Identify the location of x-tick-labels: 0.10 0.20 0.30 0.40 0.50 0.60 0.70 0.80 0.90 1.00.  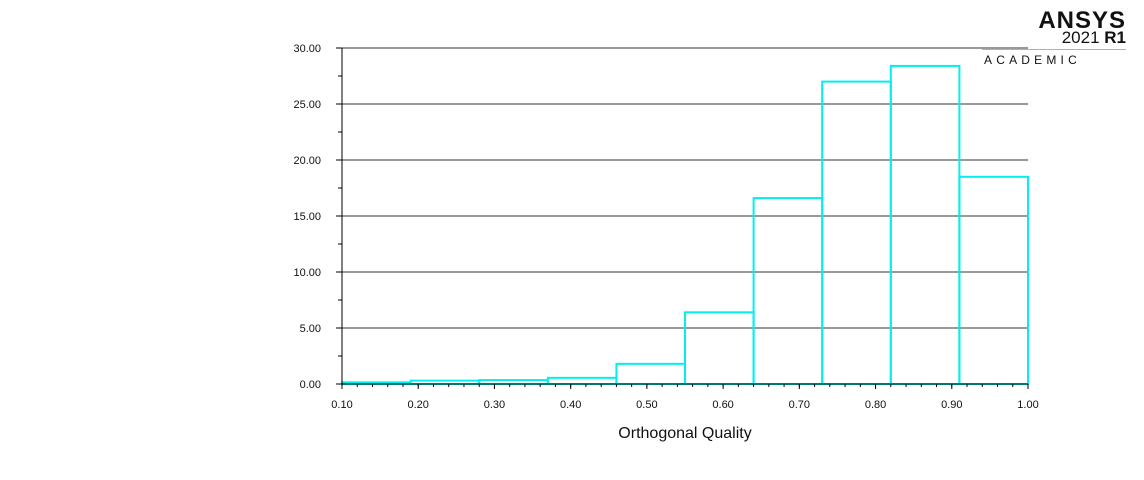
(684, 405).